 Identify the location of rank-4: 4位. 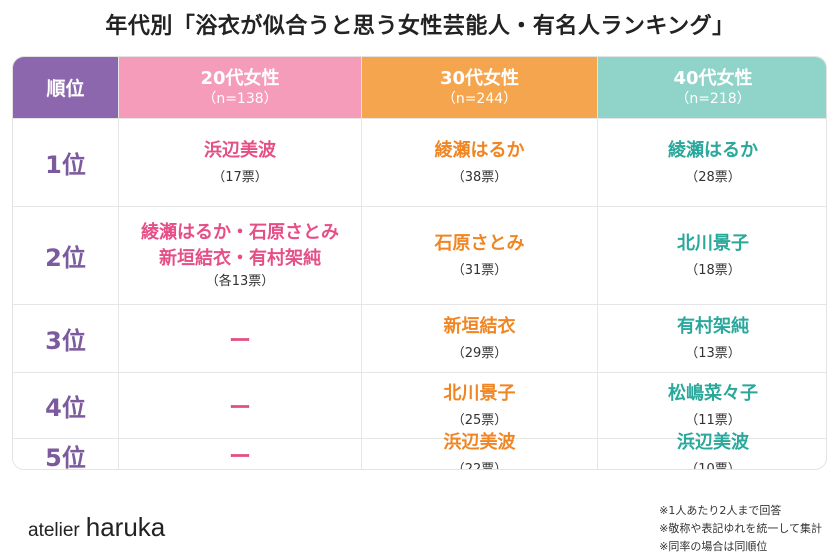
(66, 406).